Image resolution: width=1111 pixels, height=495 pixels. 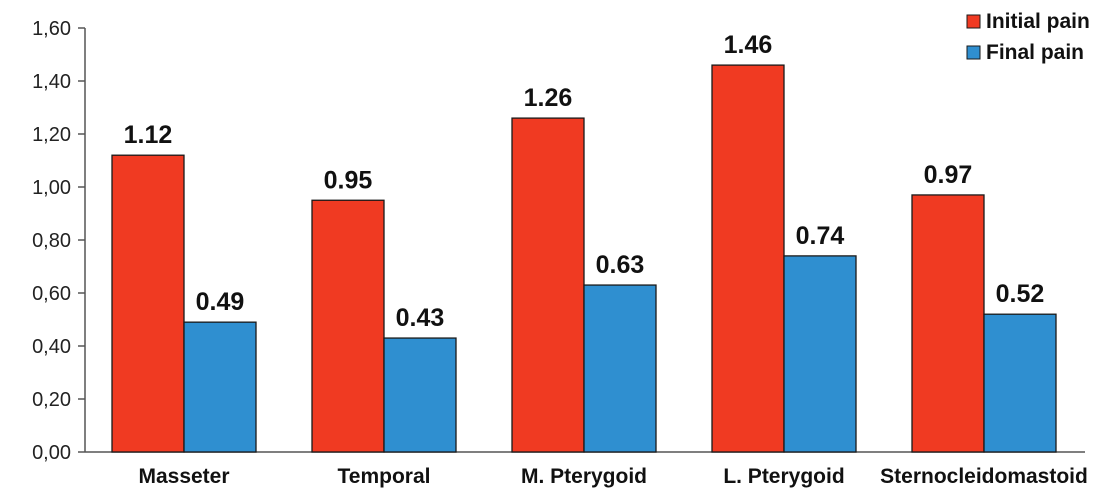 What do you see at coordinates (183, 476) in the screenshot?
I see `x-tick-label: Masseter` at bounding box center [183, 476].